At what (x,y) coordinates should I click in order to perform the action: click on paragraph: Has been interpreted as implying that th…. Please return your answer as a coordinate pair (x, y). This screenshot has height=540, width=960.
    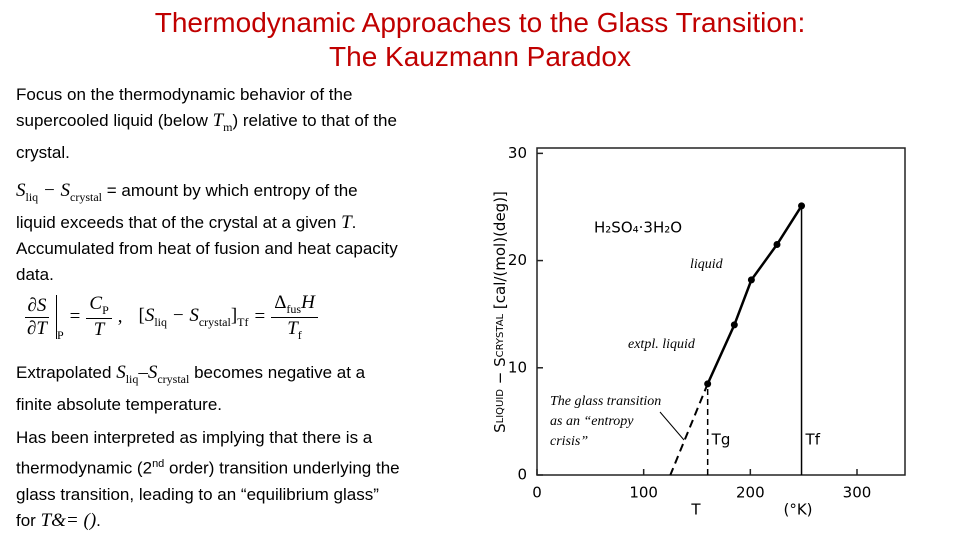
    Looking at the image, I should click on (208, 479).